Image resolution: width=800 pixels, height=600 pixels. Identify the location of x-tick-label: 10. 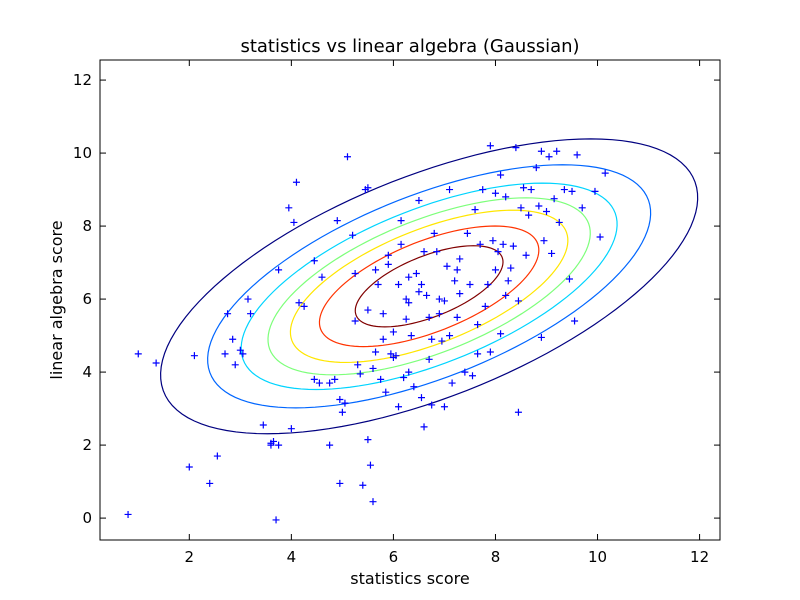
(597, 557).